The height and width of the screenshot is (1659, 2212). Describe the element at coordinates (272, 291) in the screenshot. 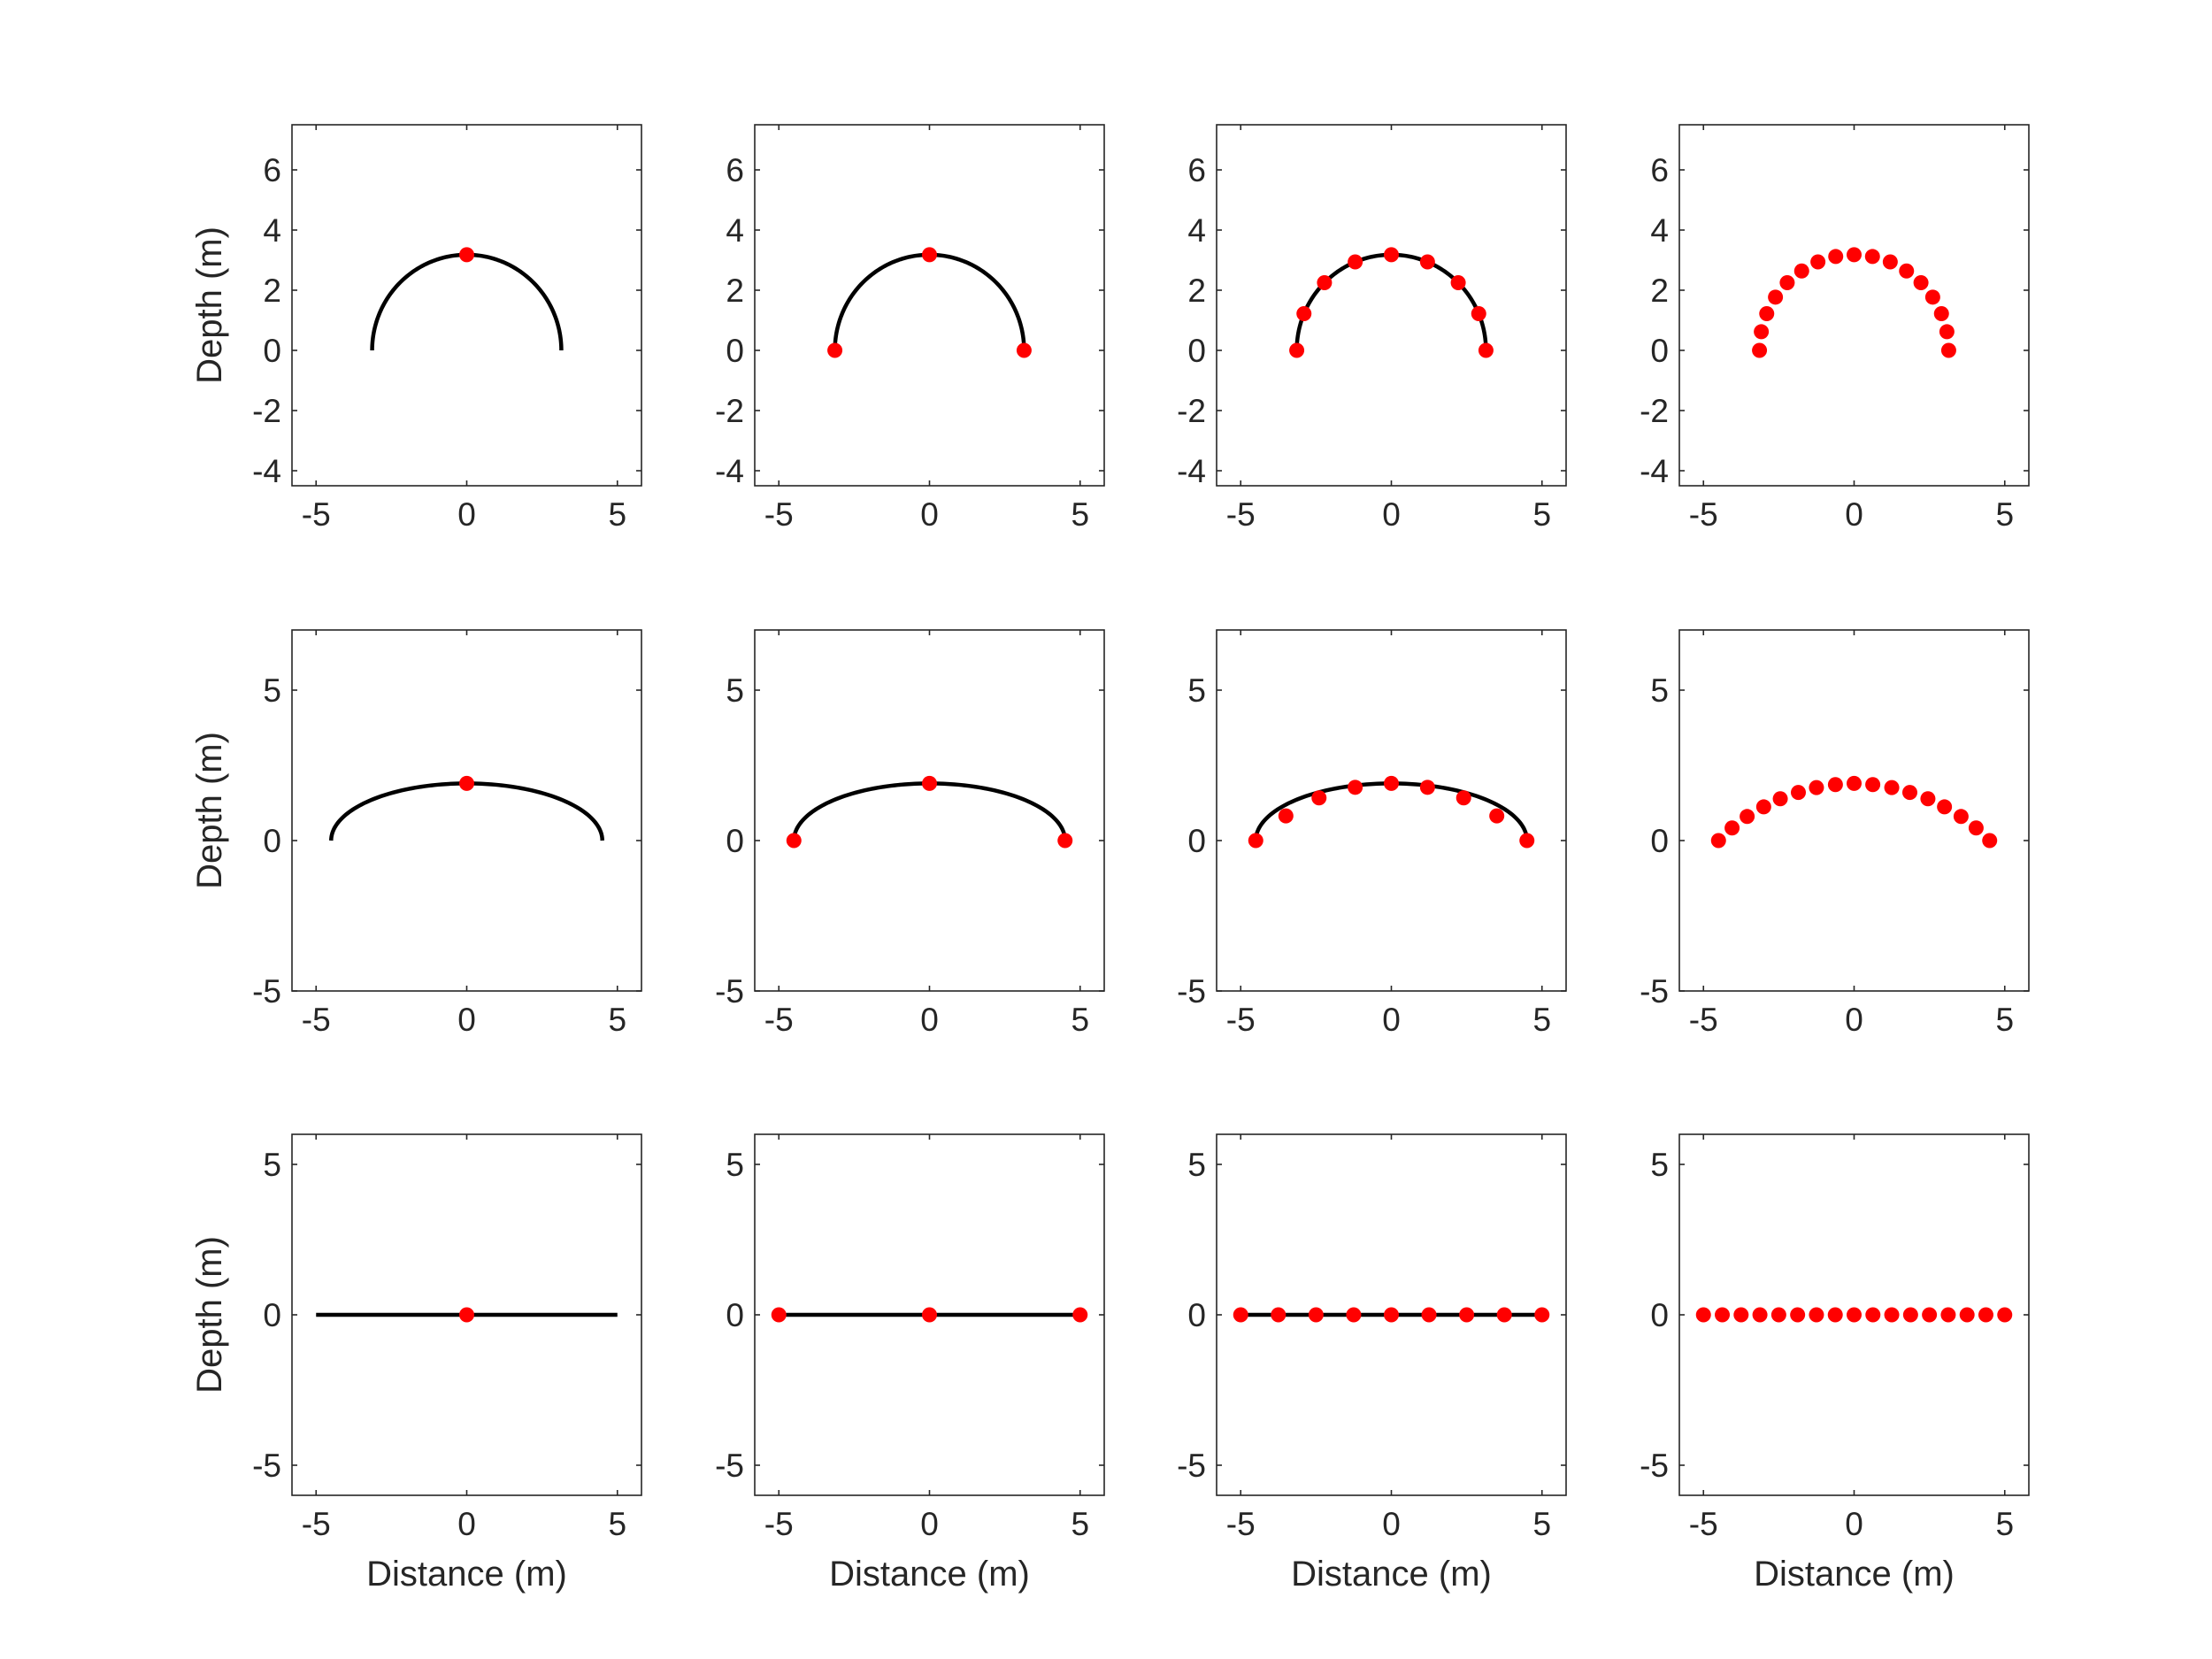

I see `y-tick-label: 2` at that location.